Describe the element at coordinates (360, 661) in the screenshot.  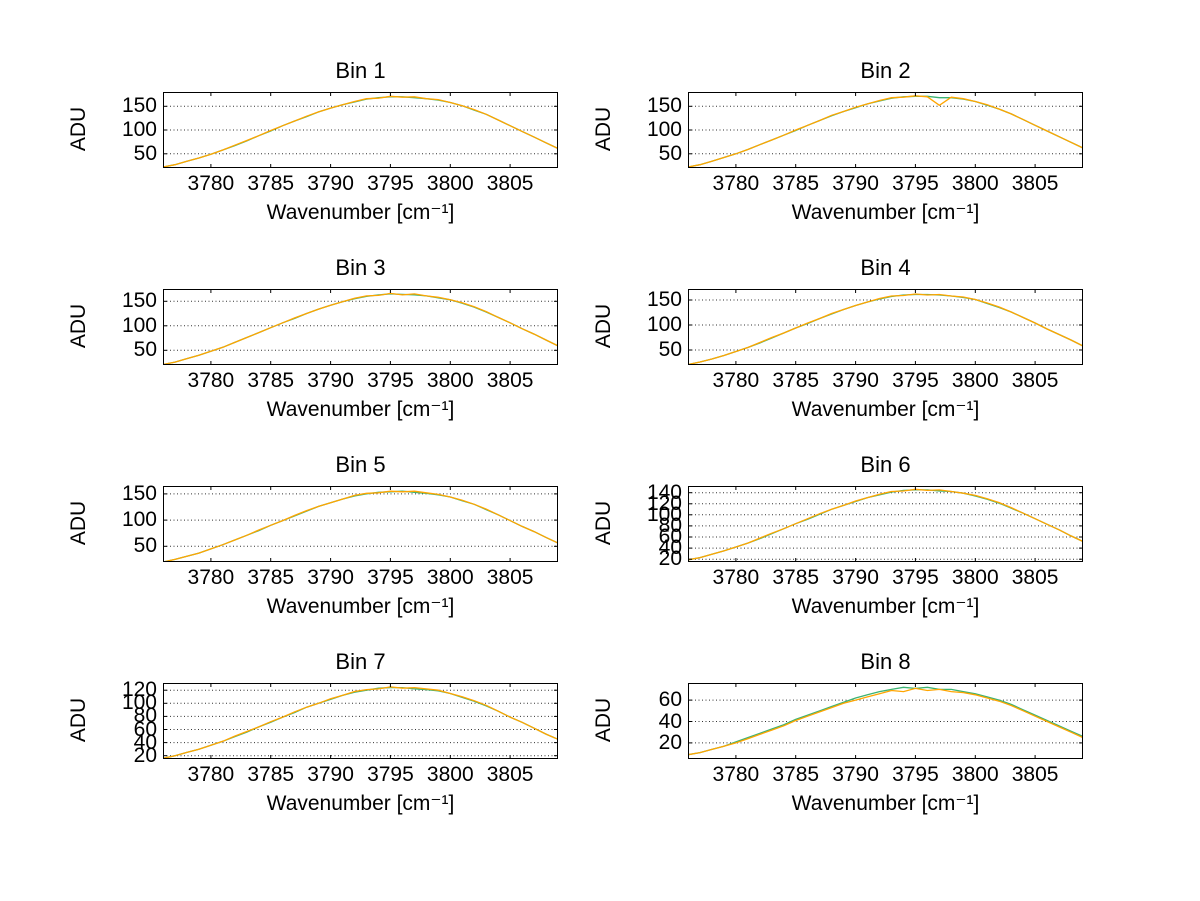
I see `plot-title: Bin 7` at that location.